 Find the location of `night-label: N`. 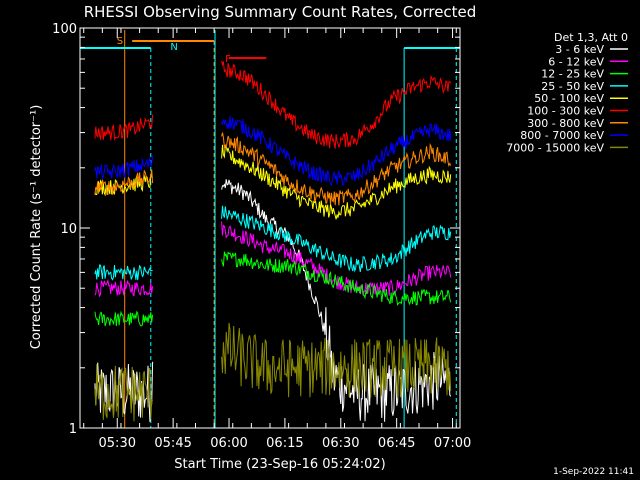

night-label: N is located at coordinates (173, 47).